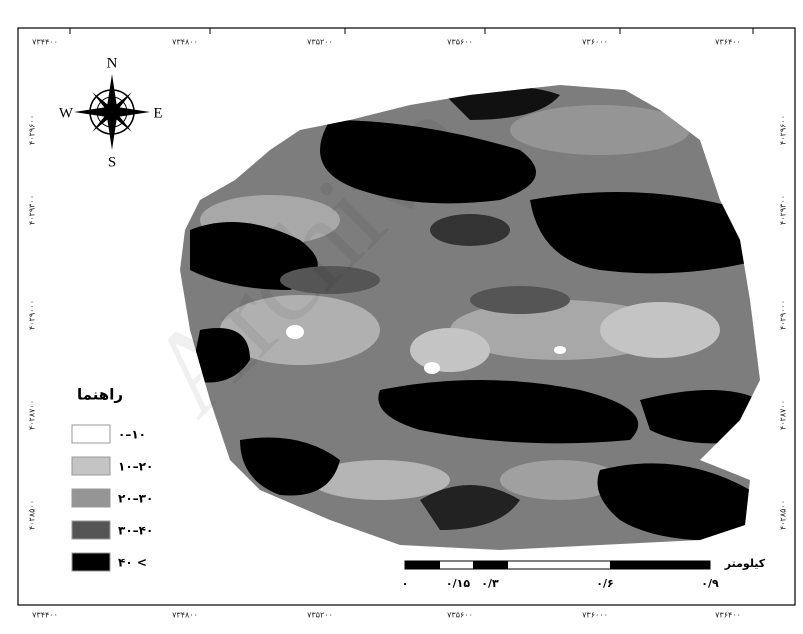  What do you see at coordinates (185, 615) in the screenshot?
I see `bottom-coordinate: ۷۳۴۸۰۰` at bounding box center [185, 615].